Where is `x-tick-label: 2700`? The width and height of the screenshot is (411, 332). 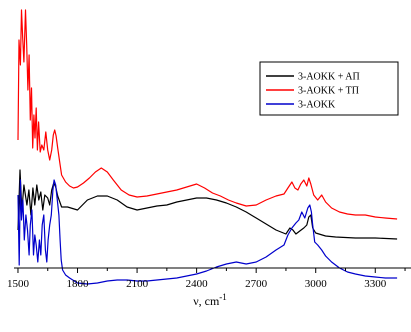
x-tick-label: 2700 is located at coordinates (256, 284).